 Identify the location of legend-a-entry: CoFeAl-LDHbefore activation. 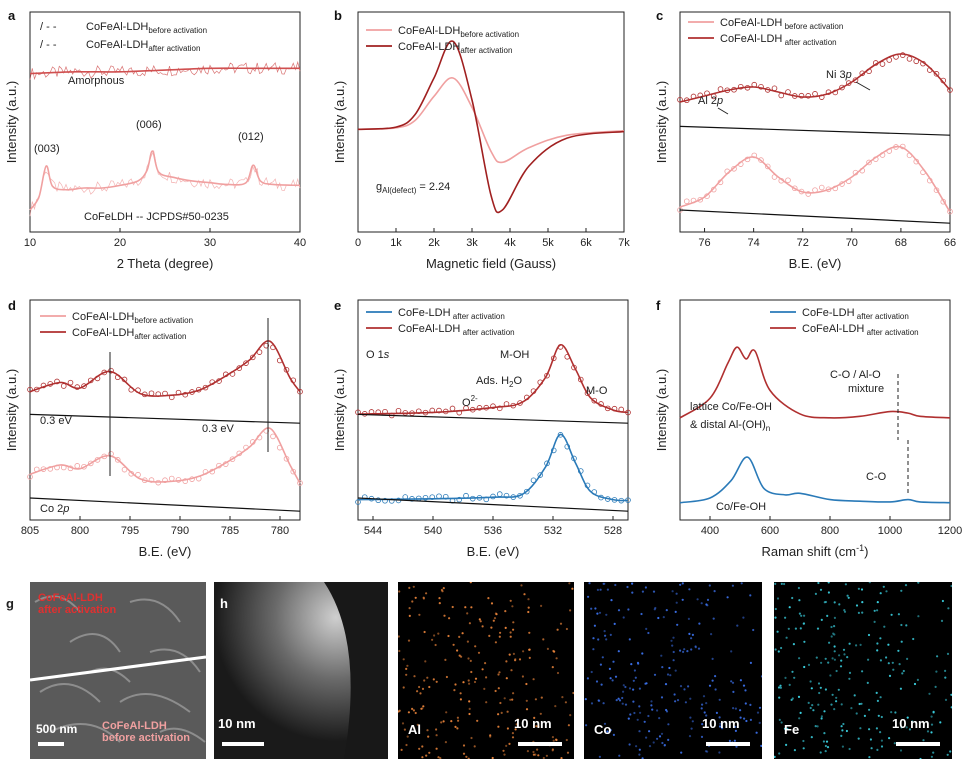
(146, 28).